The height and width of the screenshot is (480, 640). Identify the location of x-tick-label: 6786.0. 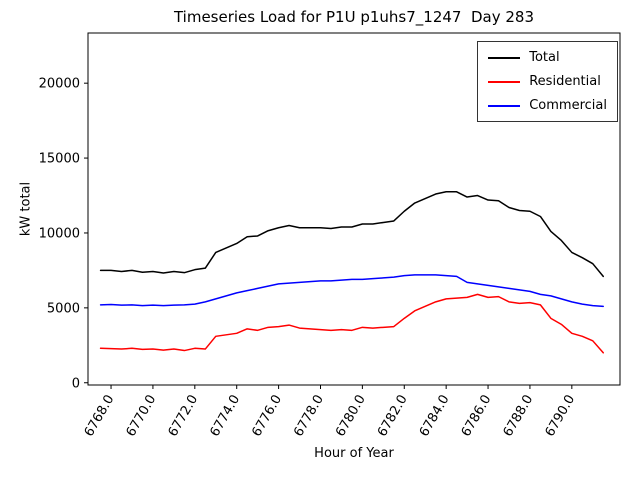
(477, 416).